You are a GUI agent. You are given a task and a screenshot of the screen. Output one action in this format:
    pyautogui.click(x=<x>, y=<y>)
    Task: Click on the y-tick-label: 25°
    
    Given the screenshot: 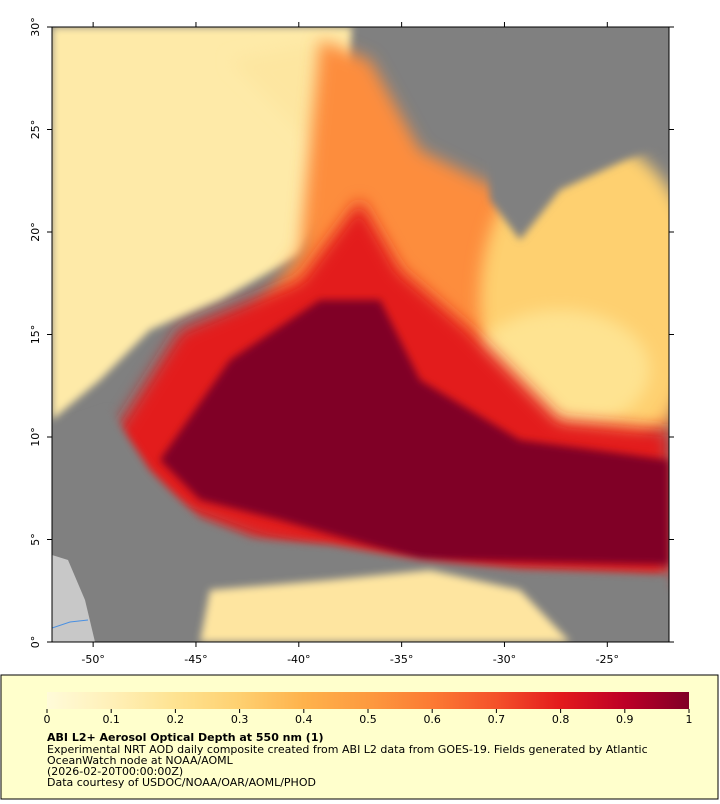 What is the action you would take?
    pyautogui.click(x=35, y=130)
    